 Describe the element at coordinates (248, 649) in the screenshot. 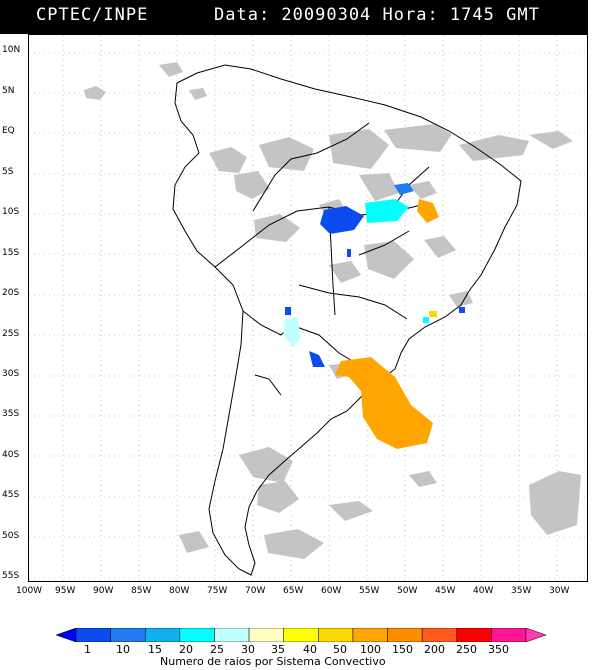

I see `colorbar-tick: 30` at that location.